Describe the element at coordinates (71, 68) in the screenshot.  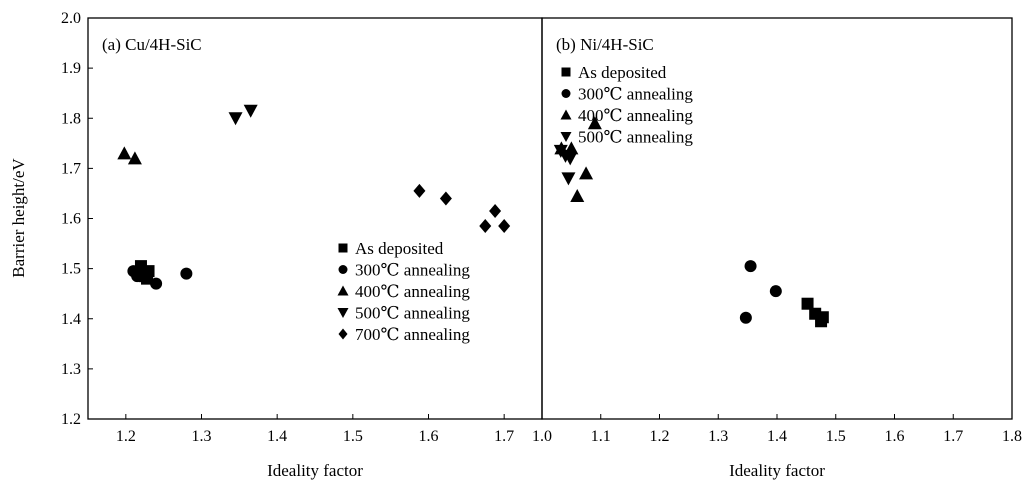
I see `y-tick-label: 1.9` at that location.